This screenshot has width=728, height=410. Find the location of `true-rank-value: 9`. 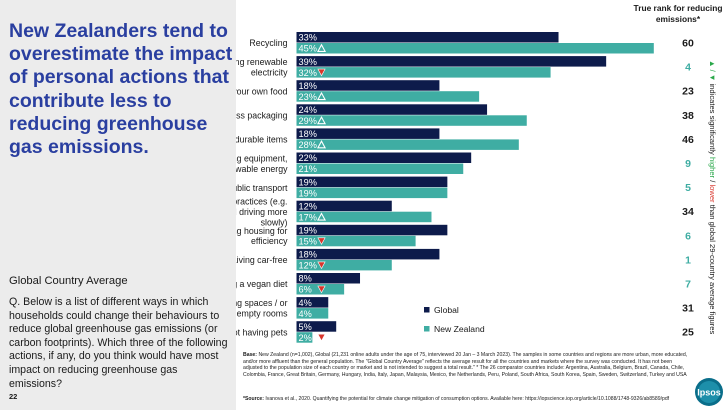

true-rank-value: 9 is located at coordinates (688, 164).